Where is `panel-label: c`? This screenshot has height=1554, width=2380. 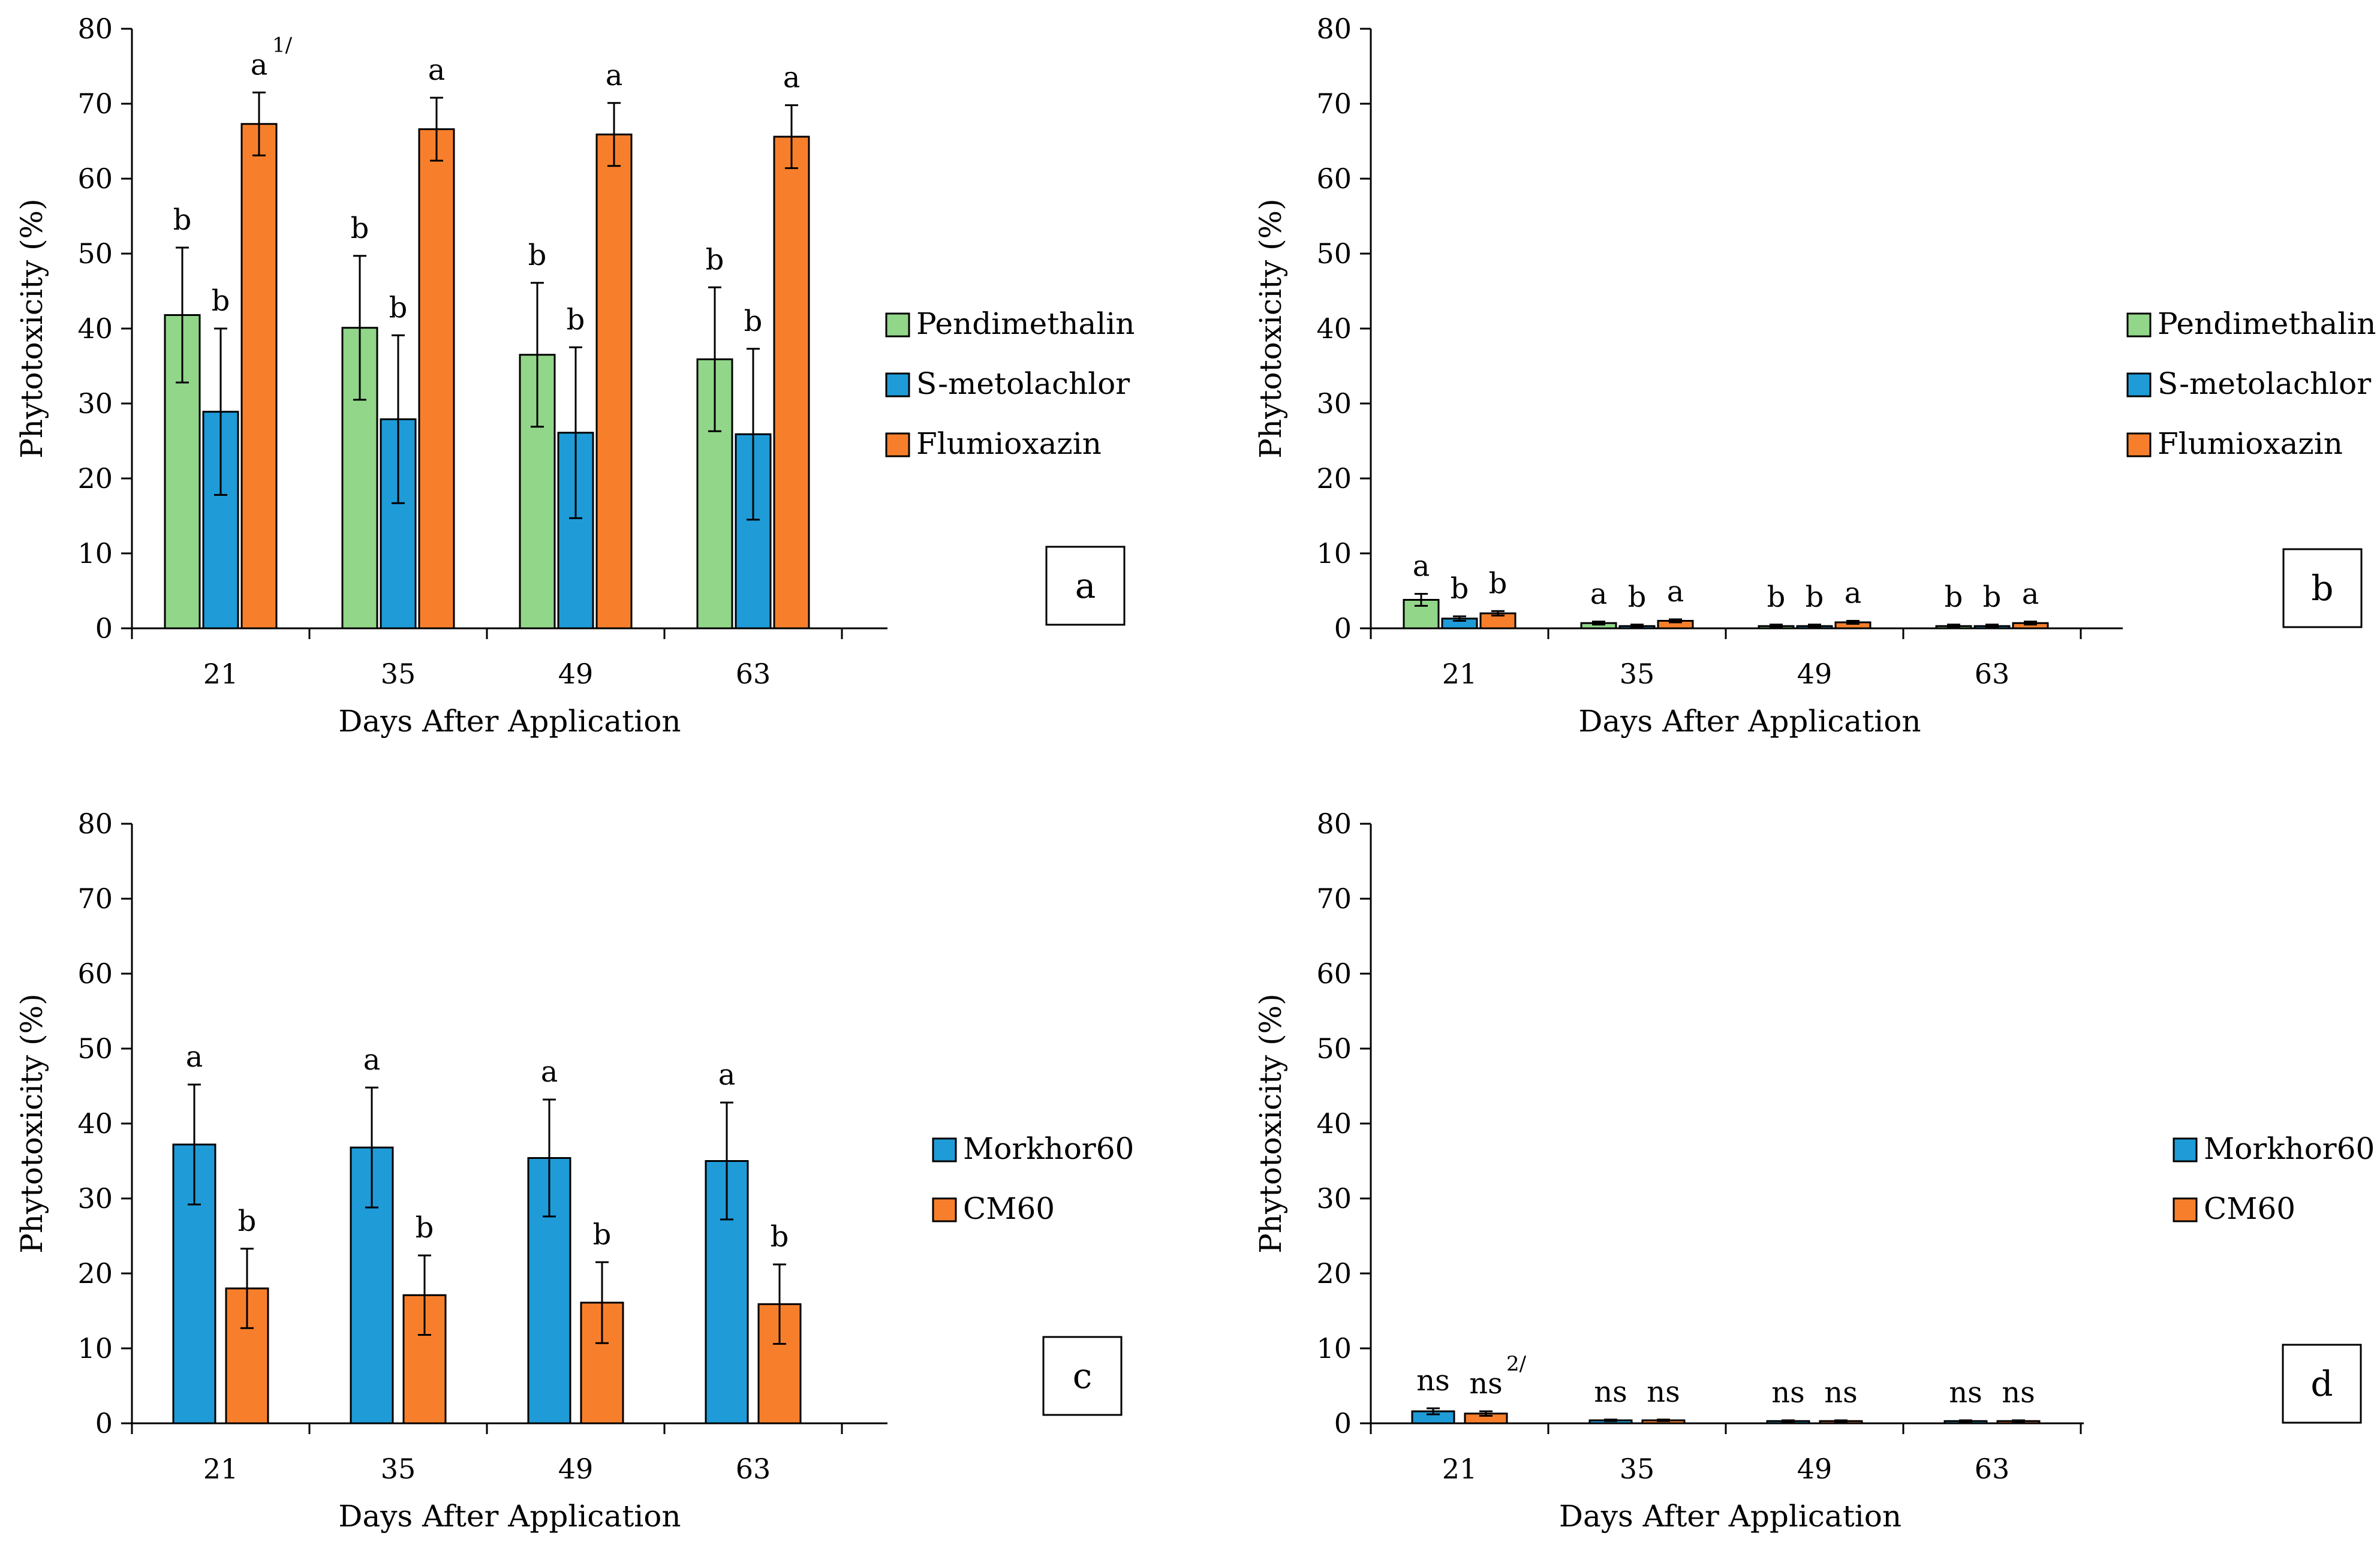 panel-label: c is located at coordinates (1082, 1376).